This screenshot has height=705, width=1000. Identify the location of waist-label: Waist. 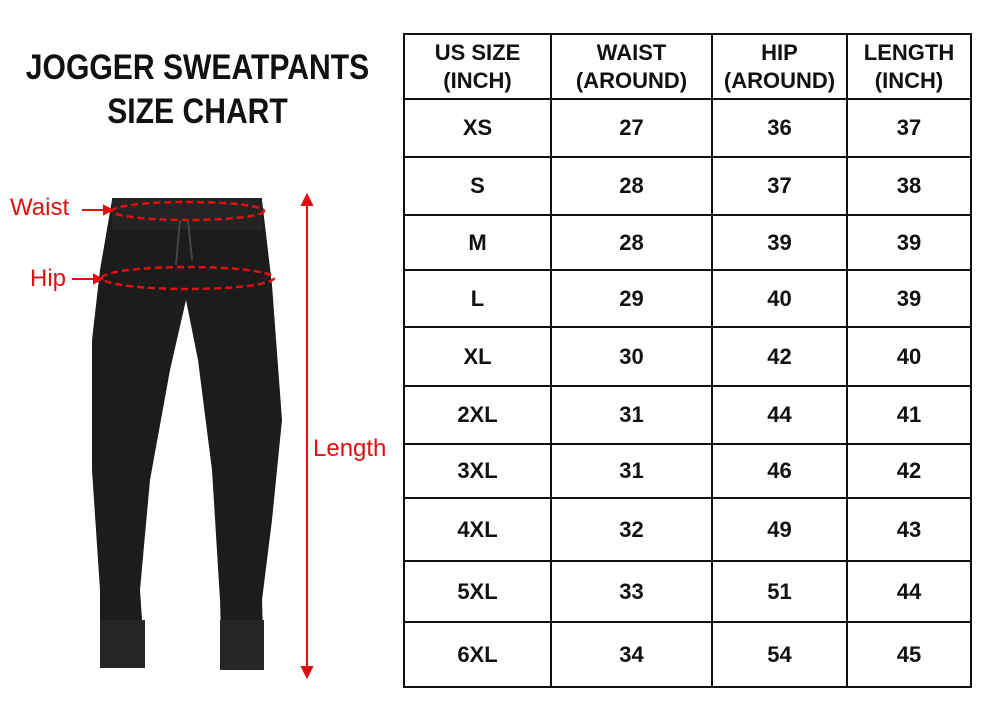
(40, 207).